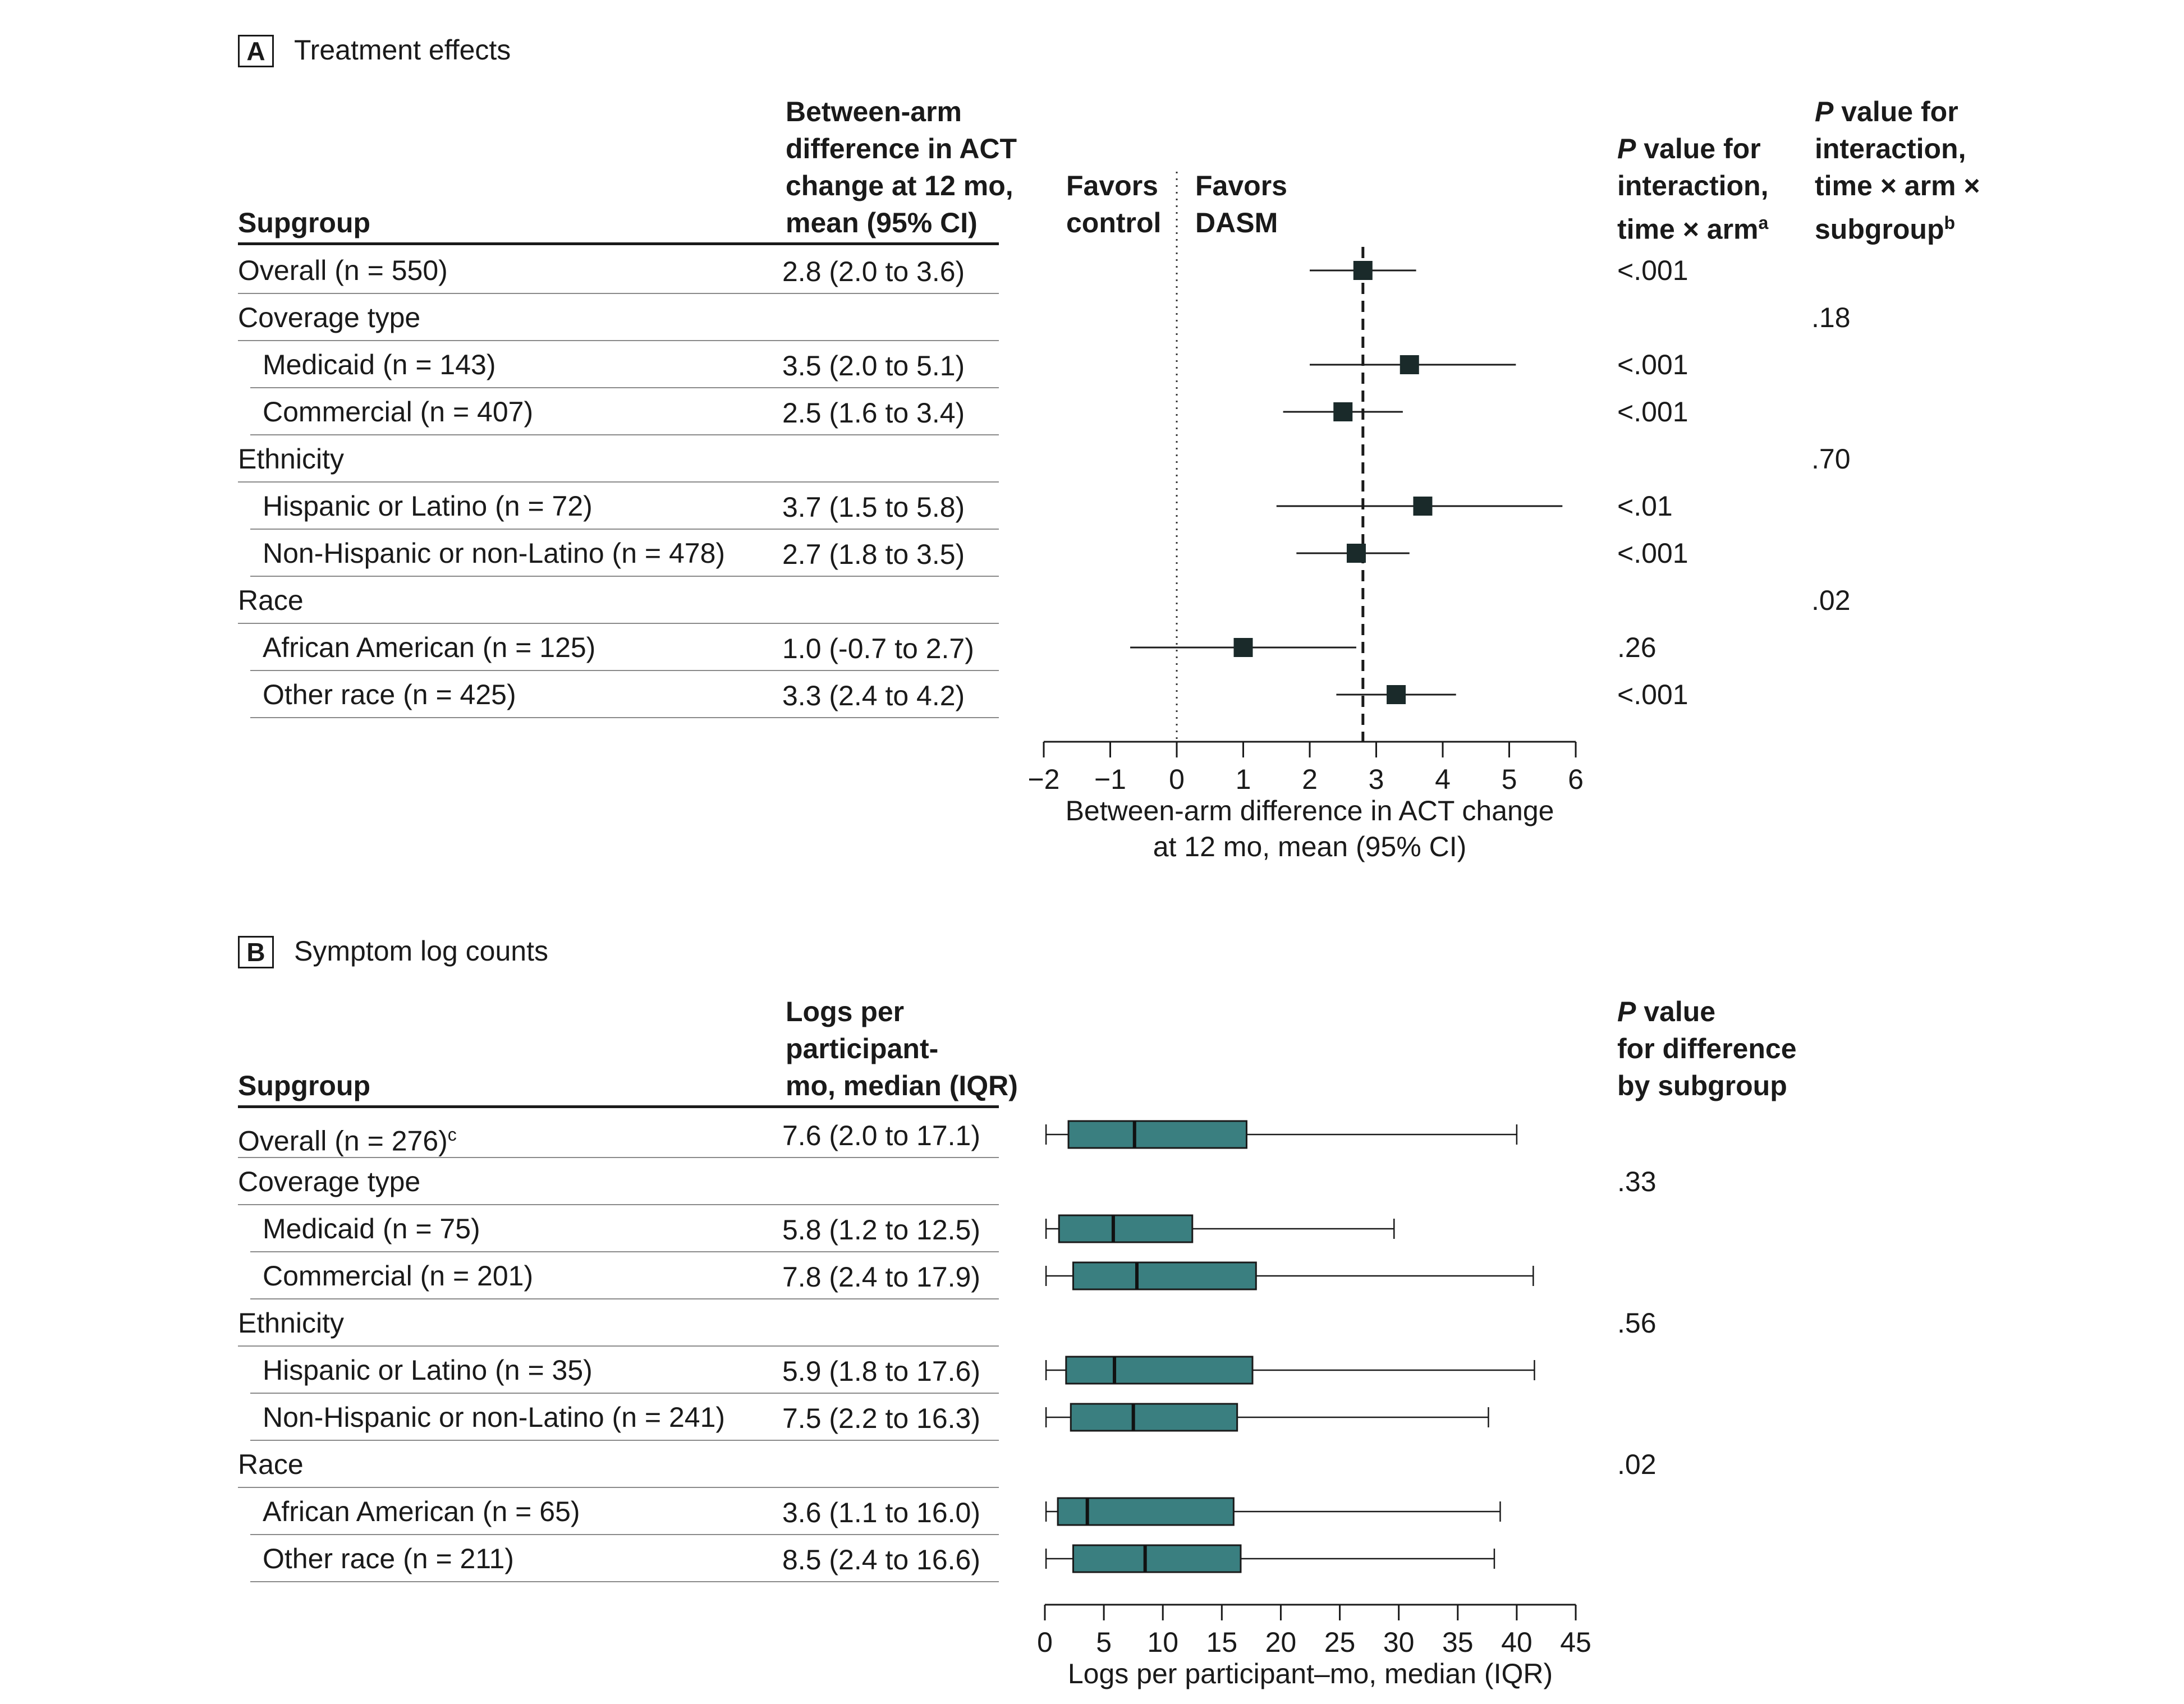 The image size is (2184, 1704). Describe the element at coordinates (494, 553) in the screenshot. I see `row-label: Non-Hispanic or non-Latino (n = 478)` at that location.